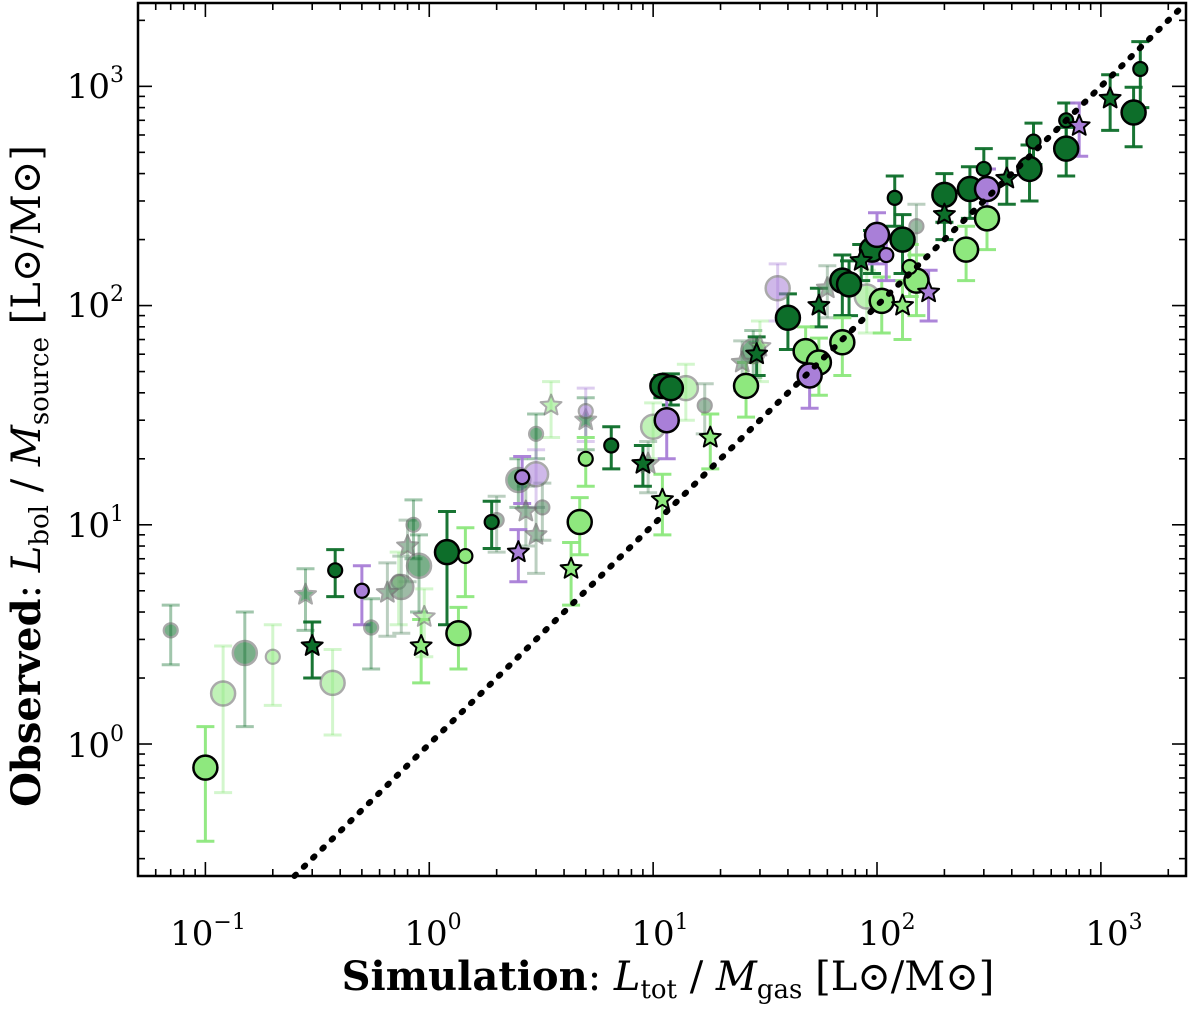  I want to click on x-tick-label: 10⁻¹, so click(208, 932).